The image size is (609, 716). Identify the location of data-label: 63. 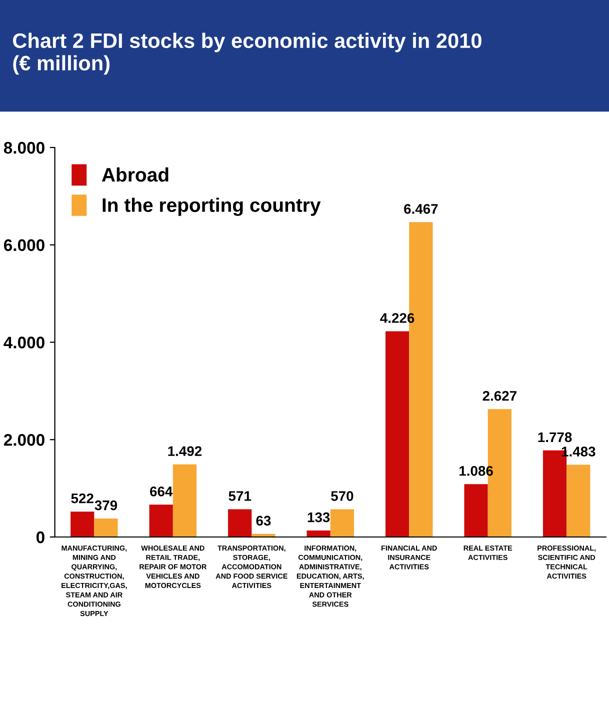
(263, 521).